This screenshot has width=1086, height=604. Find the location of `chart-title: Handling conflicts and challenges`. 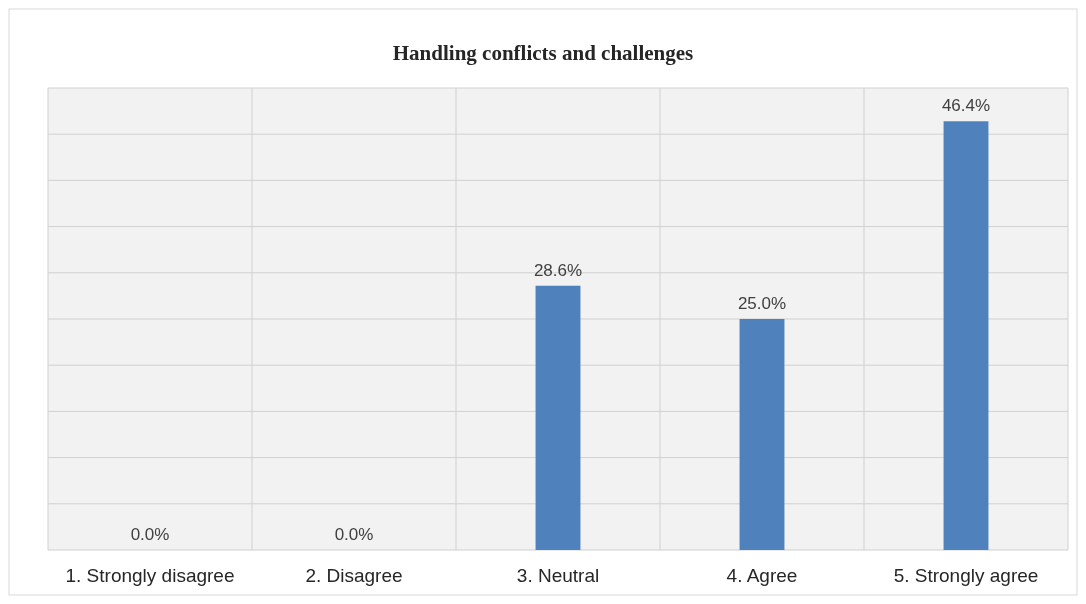

chart-title: Handling conflicts and challenges is located at coordinates (543, 53).